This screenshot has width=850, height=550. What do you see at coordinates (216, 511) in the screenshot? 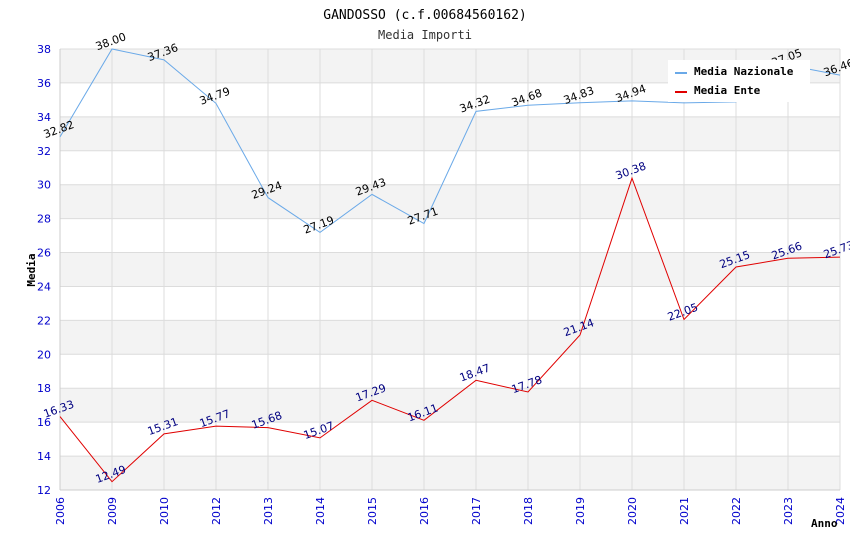
I see `x-tick-label: 2012` at bounding box center [216, 511].